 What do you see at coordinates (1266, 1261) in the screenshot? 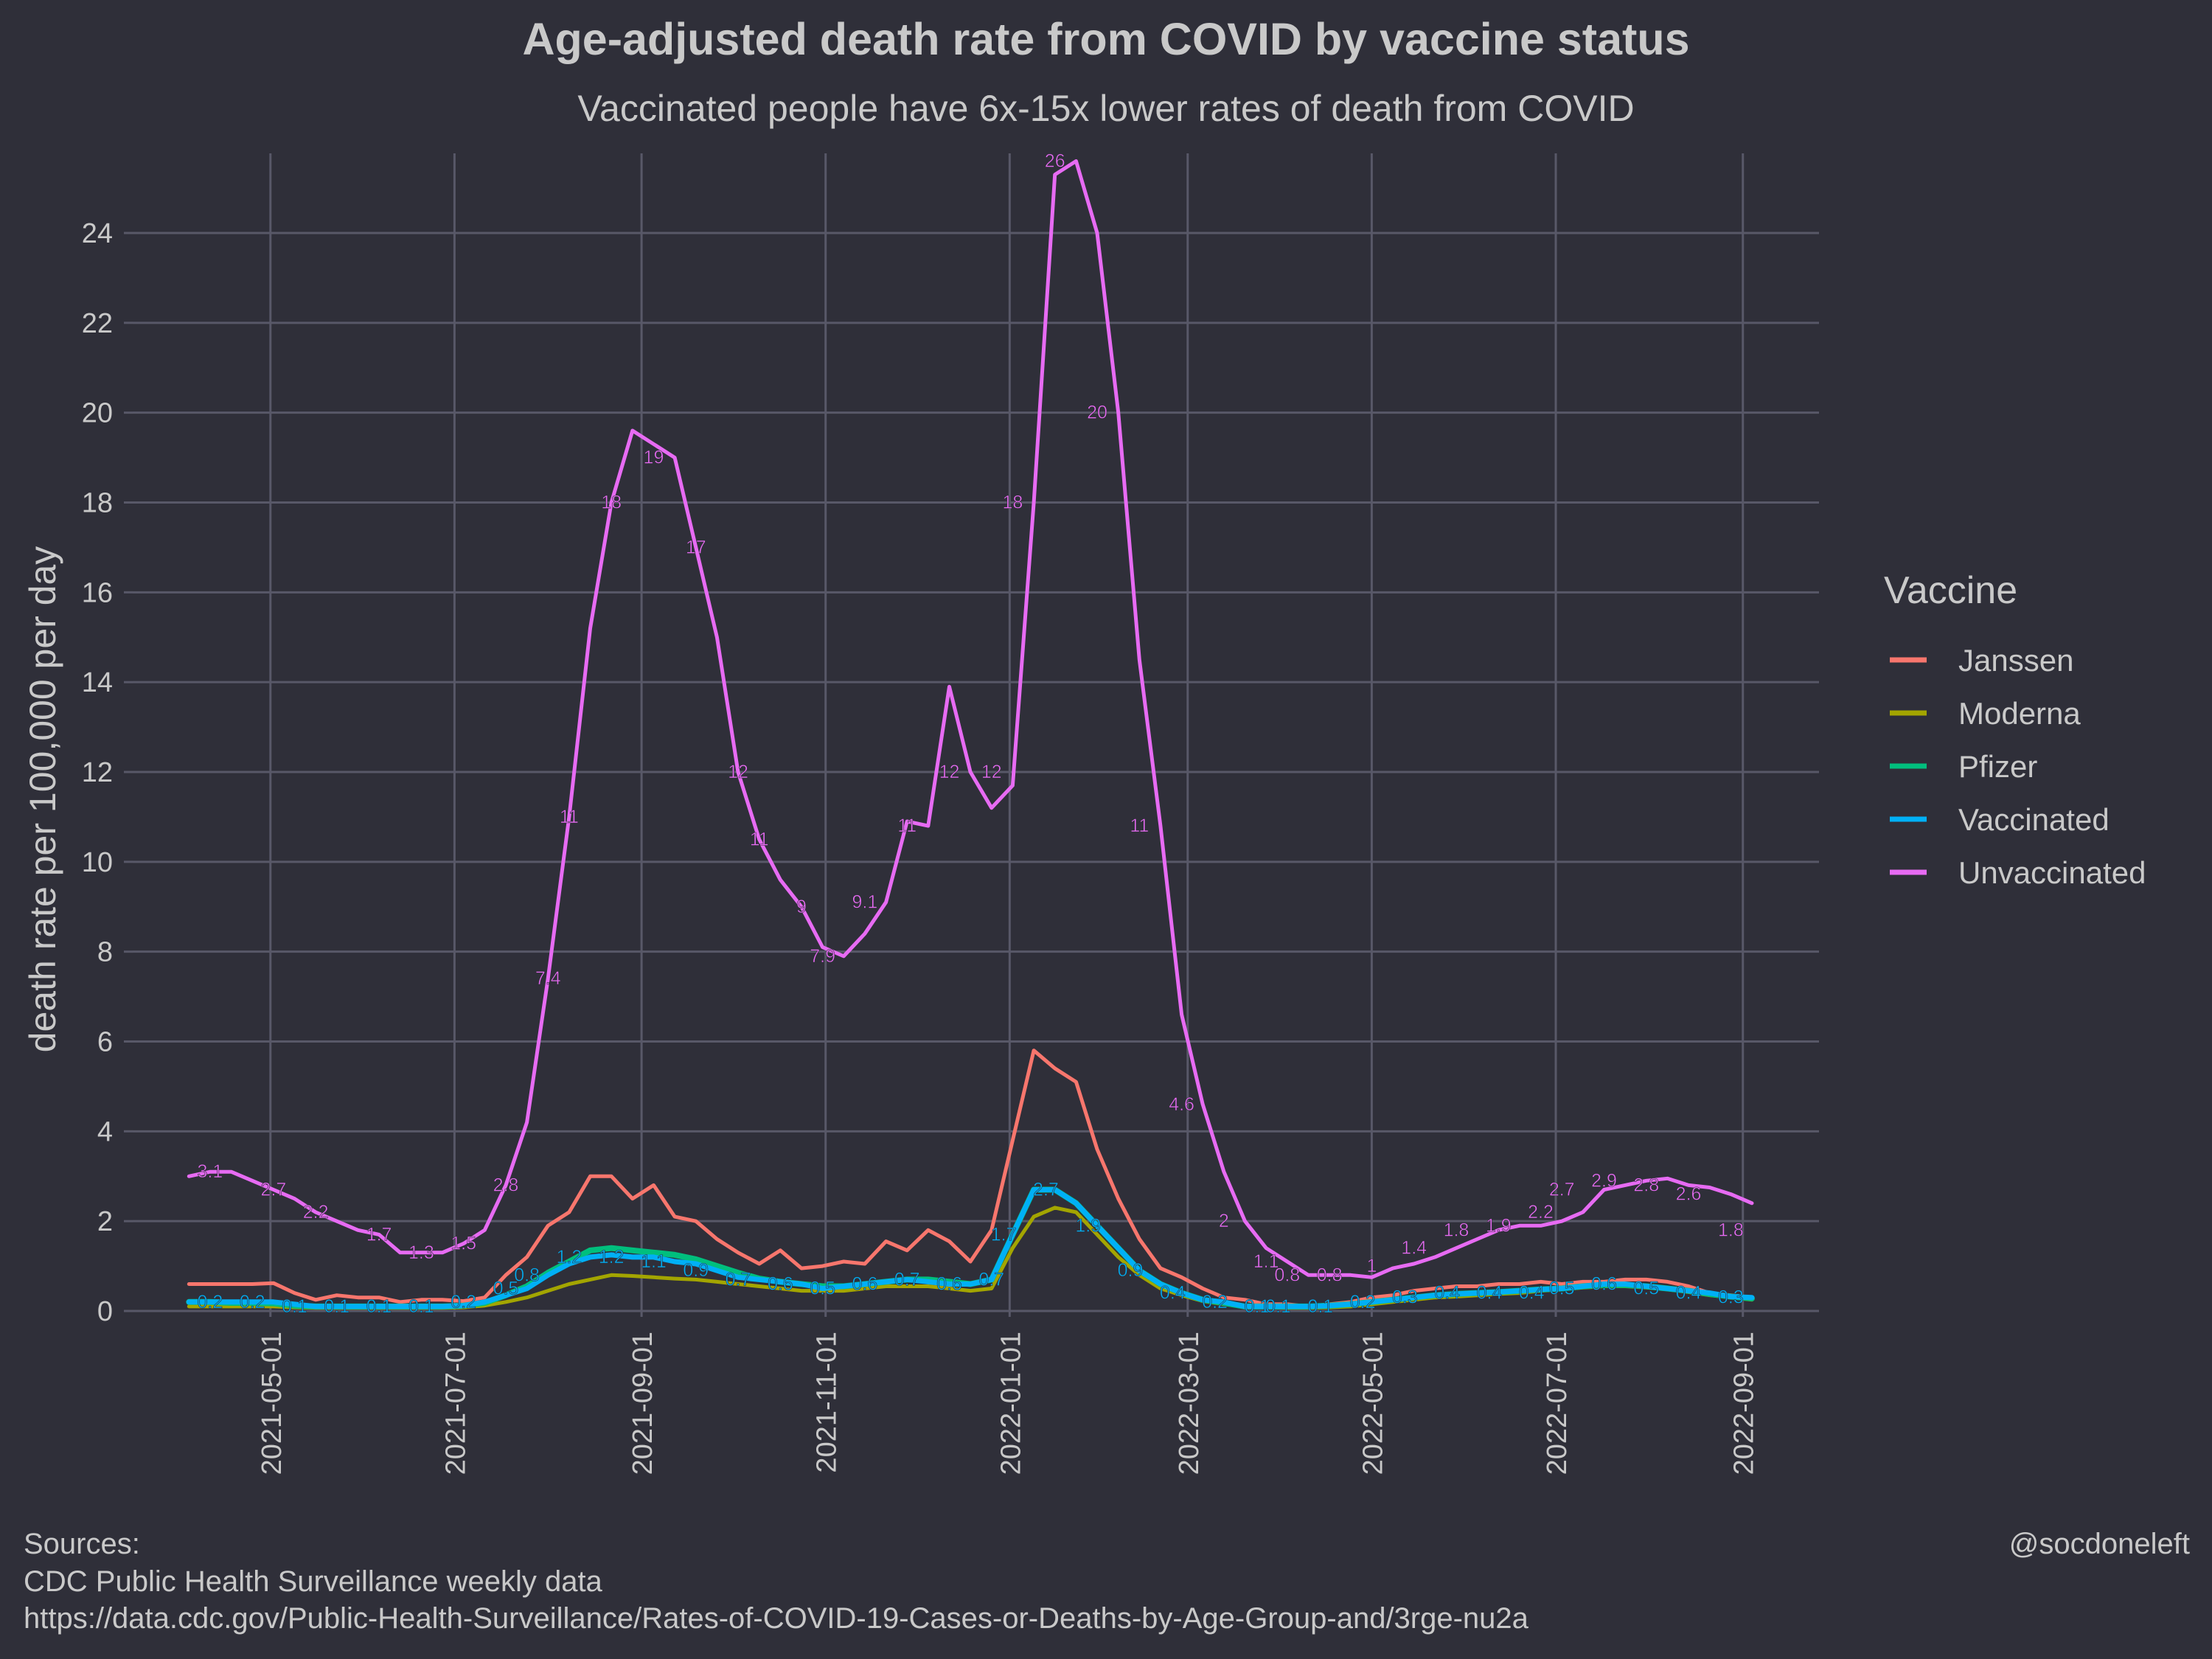
I see `data-label-unvaccinated: 1.1` at bounding box center [1266, 1261].